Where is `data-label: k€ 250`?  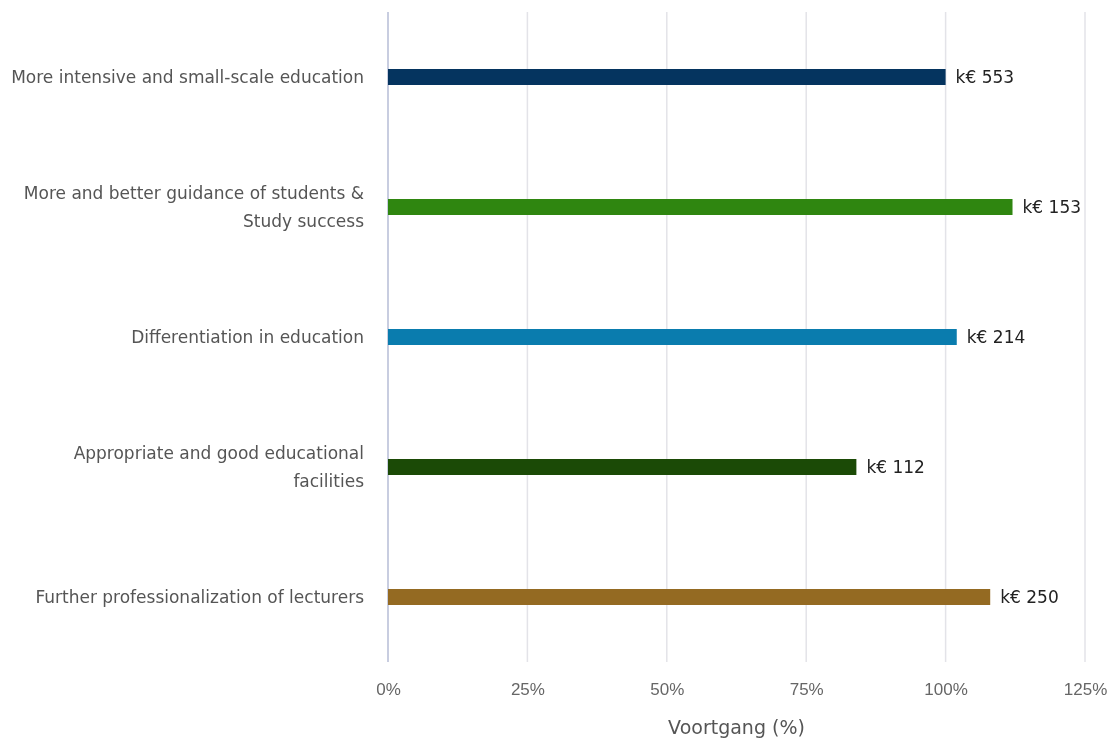
data-label: k€ 250 is located at coordinates (1029, 596).